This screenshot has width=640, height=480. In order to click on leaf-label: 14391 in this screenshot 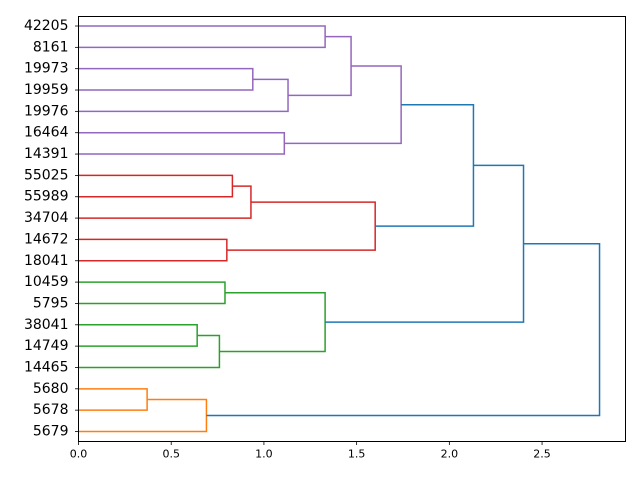, I will do `click(46, 154)`.